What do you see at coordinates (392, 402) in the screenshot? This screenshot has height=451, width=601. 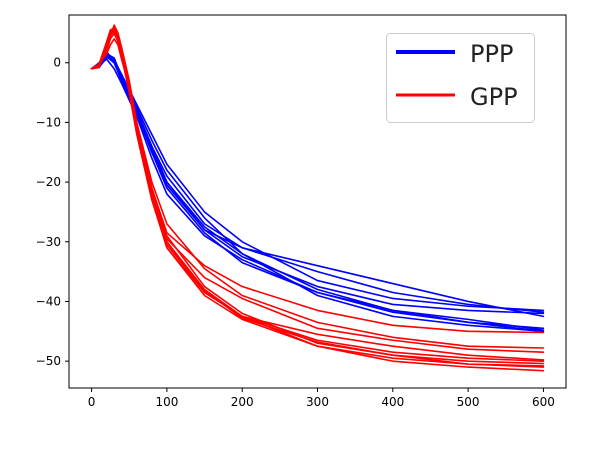 I see `x-tick-label: 400` at bounding box center [392, 402].